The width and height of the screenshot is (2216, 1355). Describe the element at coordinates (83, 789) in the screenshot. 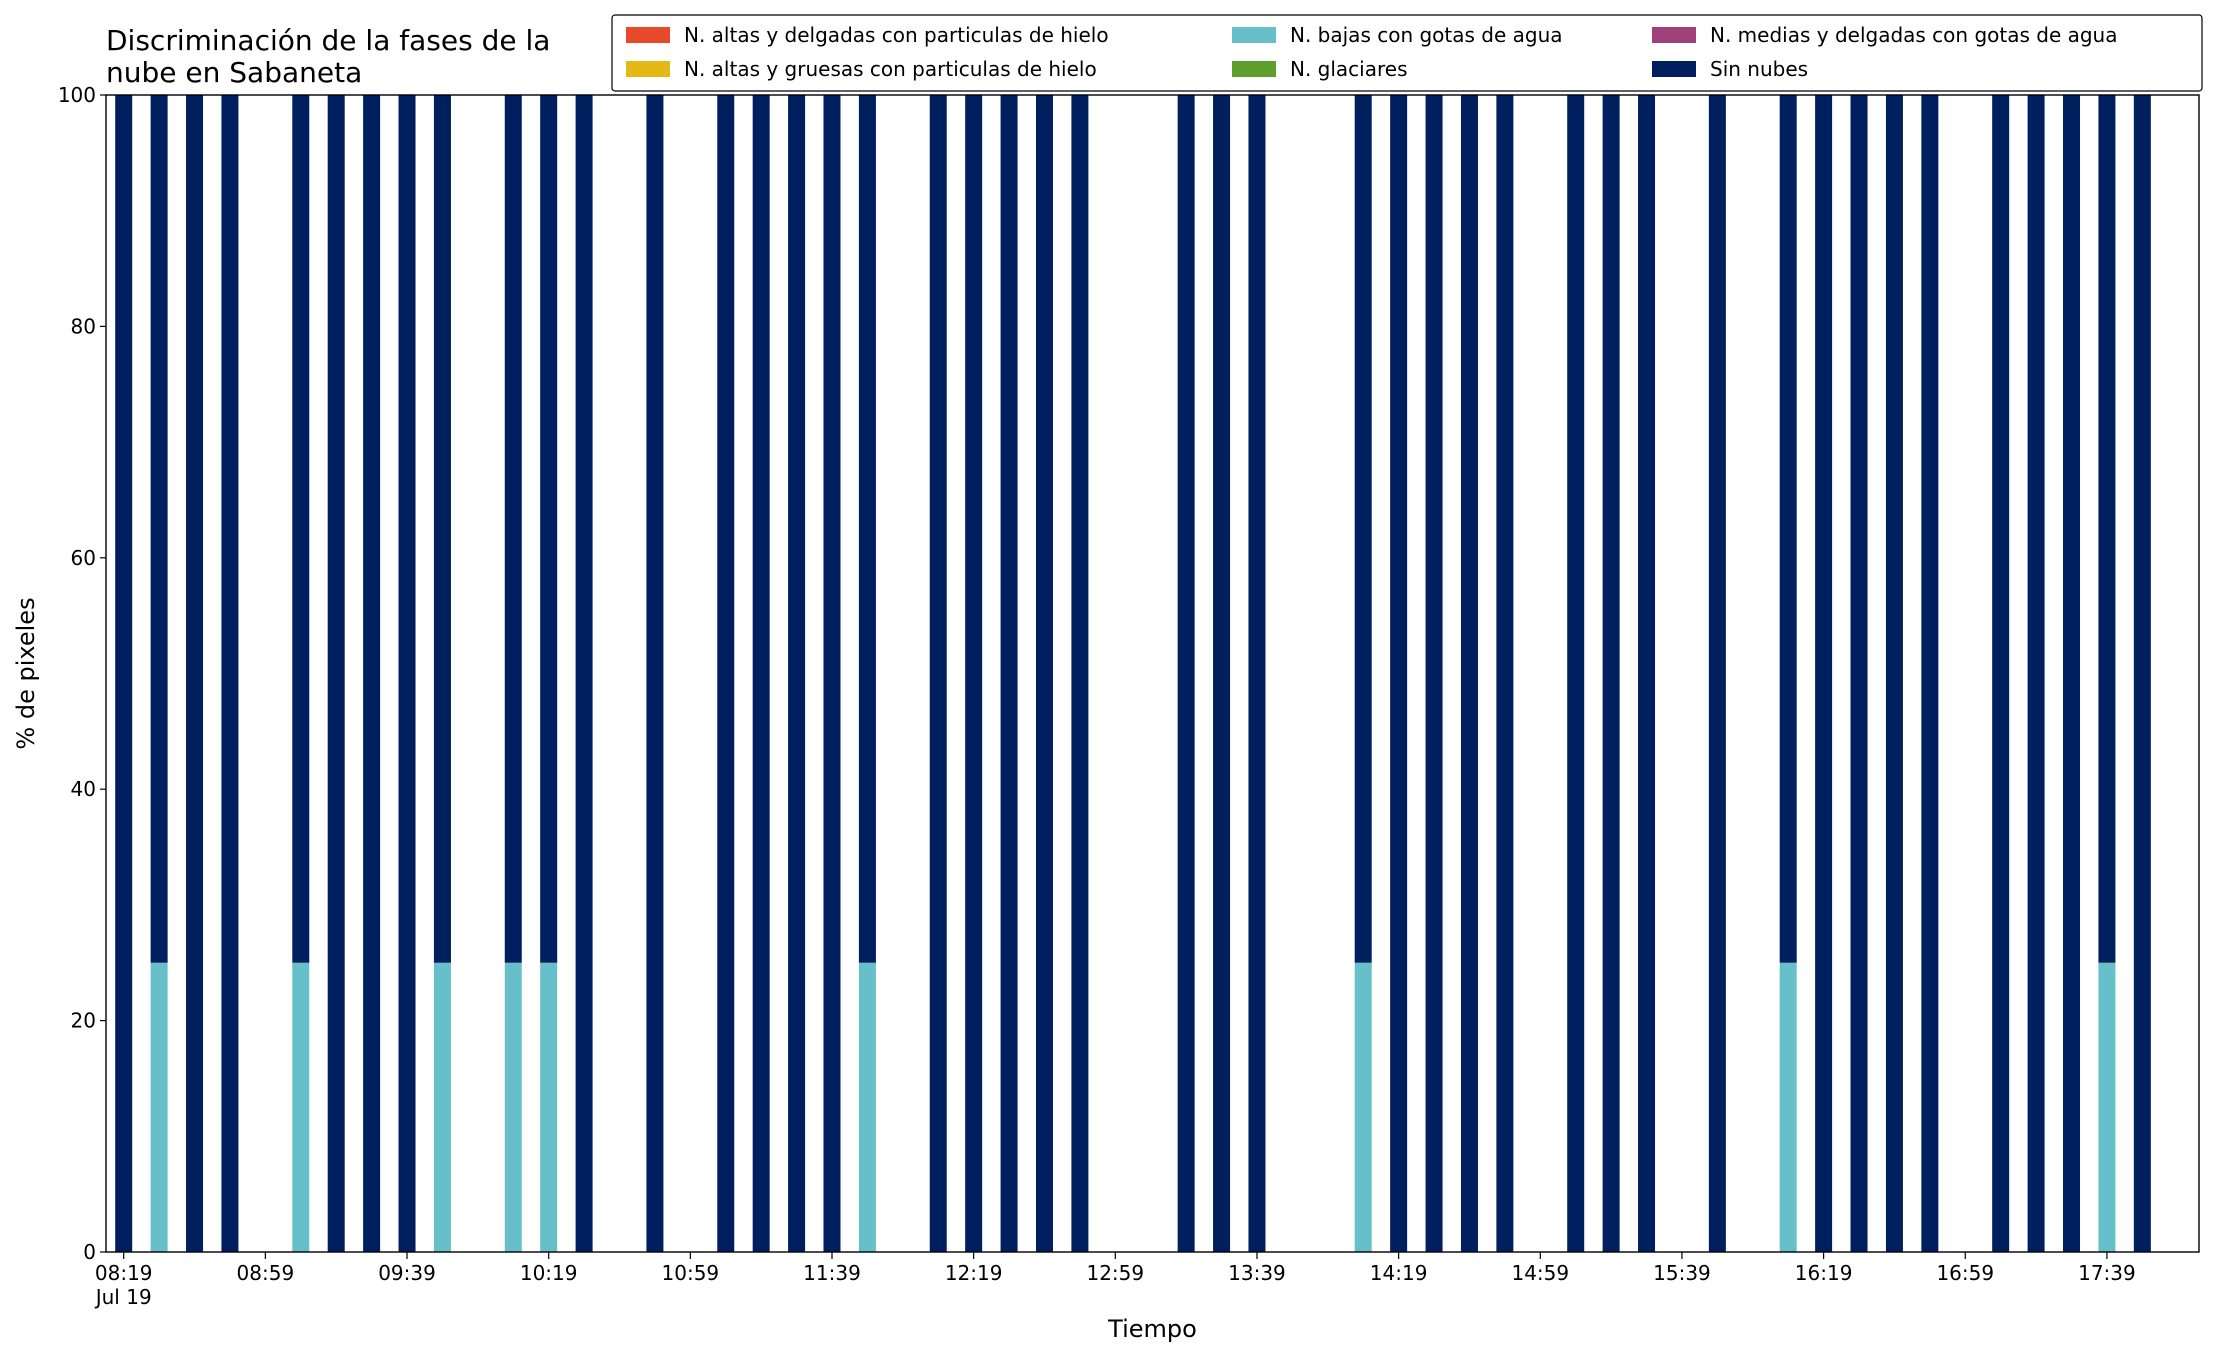

I see `y-tick-label: 40` at that location.